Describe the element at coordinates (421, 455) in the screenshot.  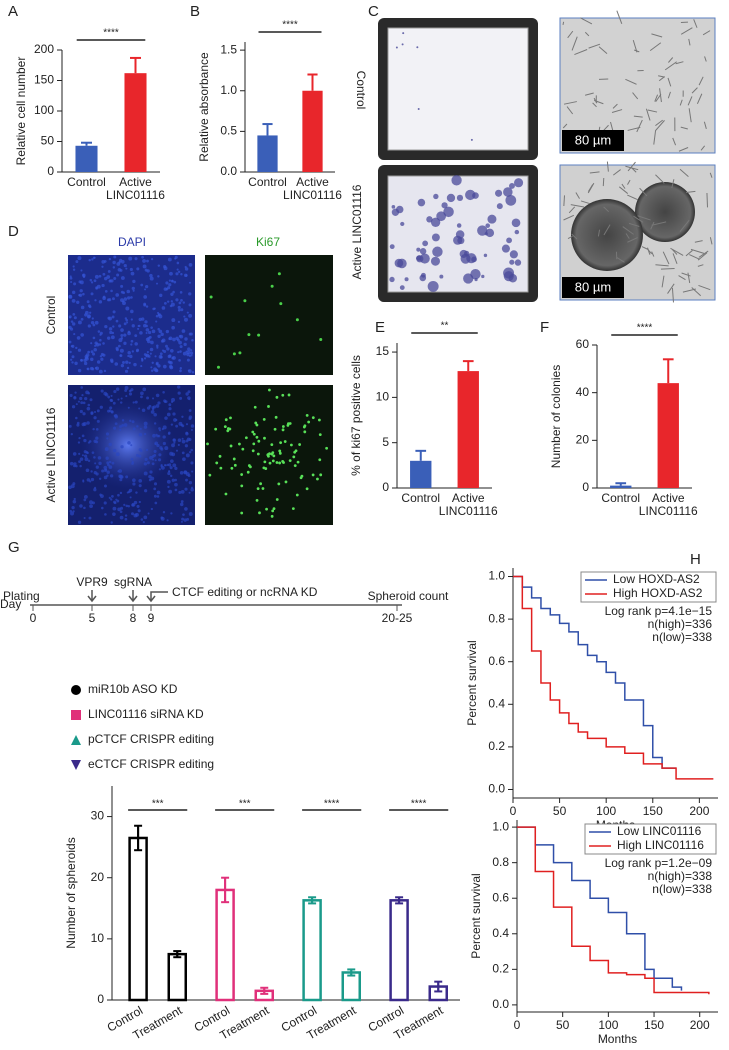
I see `error-bar` at that location.